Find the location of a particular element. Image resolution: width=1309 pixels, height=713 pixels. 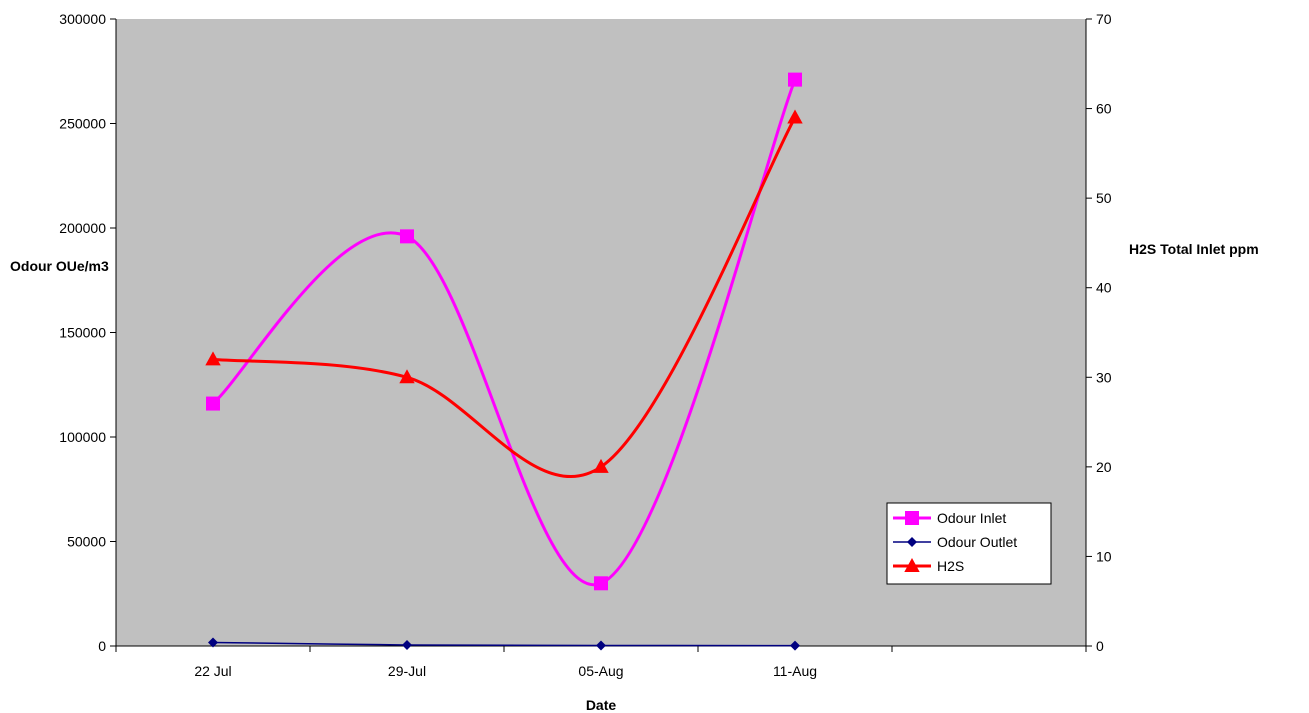

y2-tick-label: 60 is located at coordinates (1104, 109).